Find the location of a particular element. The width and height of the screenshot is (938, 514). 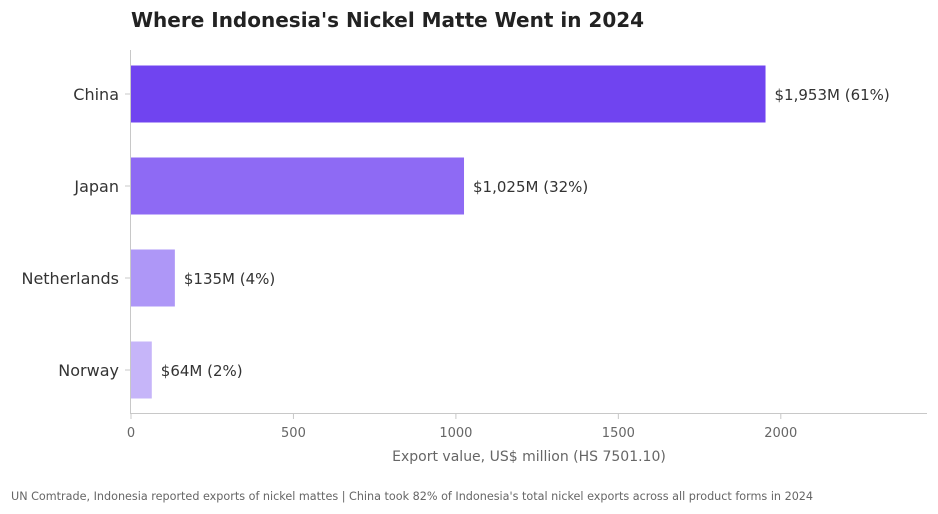

x-axis-label: Export value, US$ million (HS 7501.10) is located at coordinates (529, 457).